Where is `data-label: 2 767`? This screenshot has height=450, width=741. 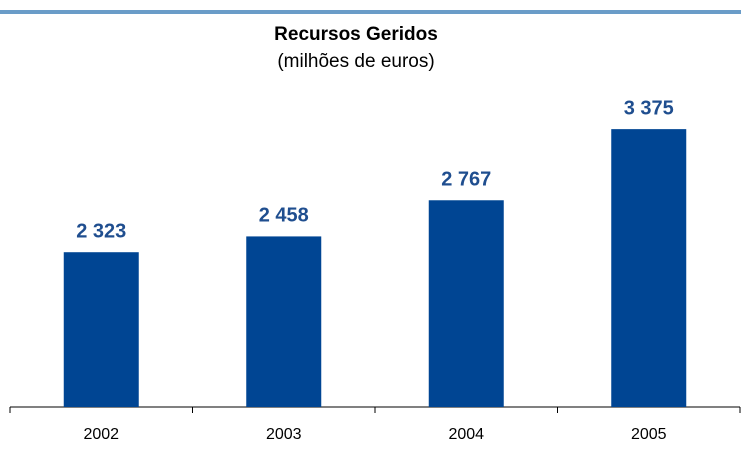
data-label: 2 767 is located at coordinates (466, 180).